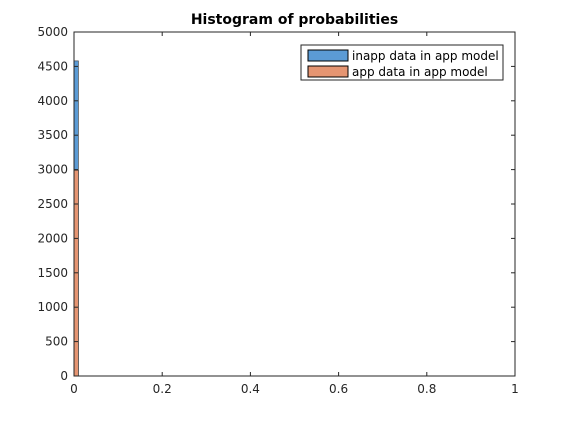 This screenshot has width=570, height=422. Describe the element at coordinates (56, 342) in the screenshot. I see `y-tick-label: 500` at that location.